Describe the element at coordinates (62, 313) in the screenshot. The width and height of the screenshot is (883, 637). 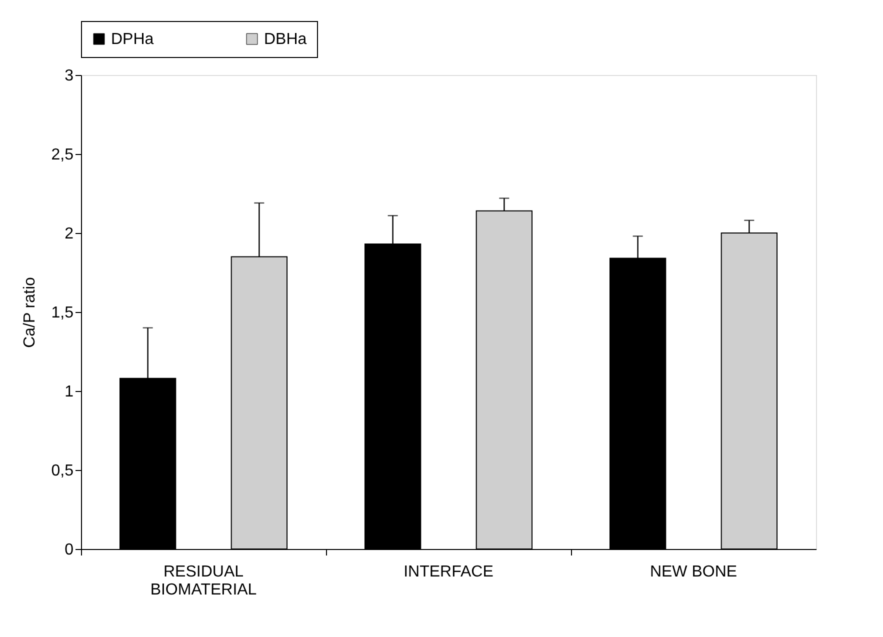
I see `y-tick-label: 1,5` at that location.